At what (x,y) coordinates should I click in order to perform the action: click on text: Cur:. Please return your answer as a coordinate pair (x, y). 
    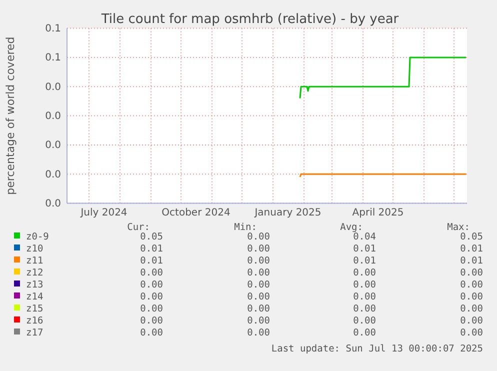
    Looking at the image, I should click on (138, 227).